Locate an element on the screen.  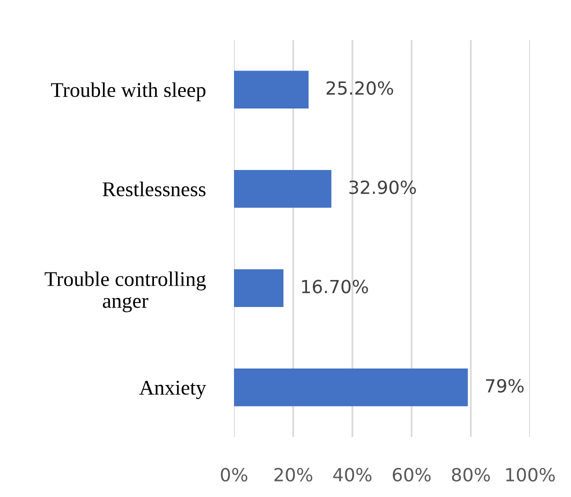
data-label: 25.20% is located at coordinates (360, 88).